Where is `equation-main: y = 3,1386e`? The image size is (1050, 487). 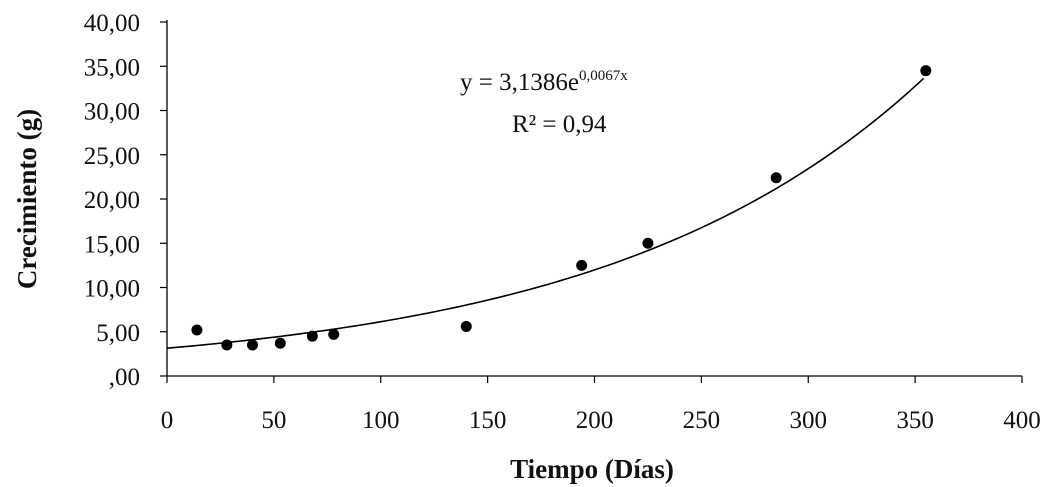
equation-main: y = 3,1386e is located at coordinates (519, 82).